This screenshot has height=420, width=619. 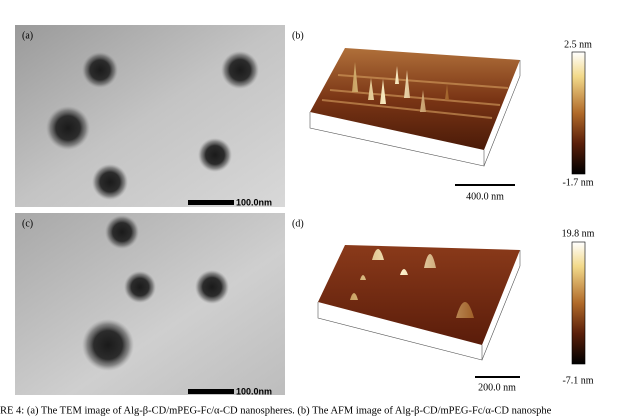 I want to click on colorbar-max: 2.5 nm, so click(x=578, y=44).